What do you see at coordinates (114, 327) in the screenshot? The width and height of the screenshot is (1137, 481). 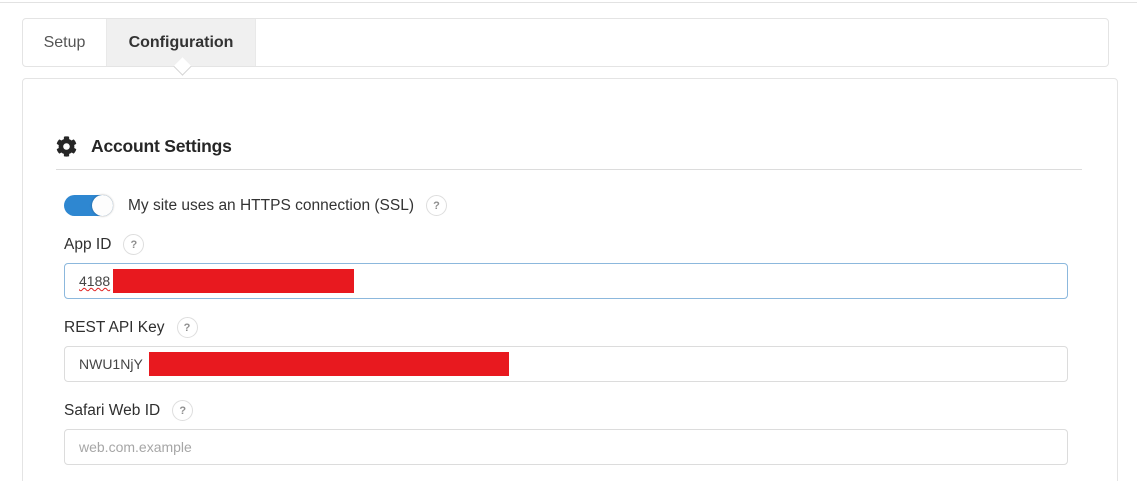 I see `rest-api-key-label: REST API Key` at bounding box center [114, 327].